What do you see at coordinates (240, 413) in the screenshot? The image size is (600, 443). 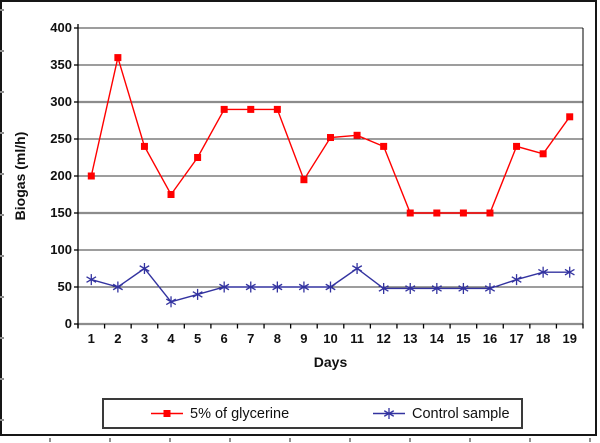 I see `legend-label-glycerine: 5% of glycerine` at bounding box center [240, 413].